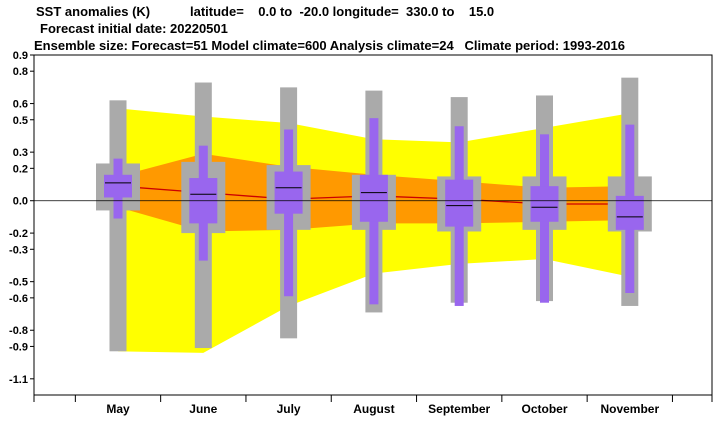 The height and width of the screenshot is (421, 720). I want to click on x-tick-label: May, so click(118, 409).